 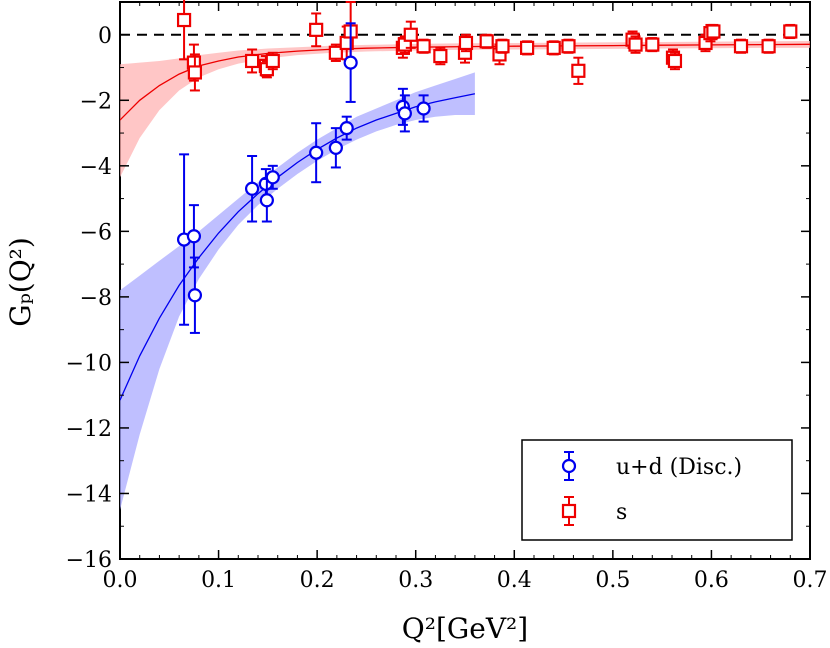 I want to click on x-axis-title: Q²[GeV²], so click(x=465, y=628).